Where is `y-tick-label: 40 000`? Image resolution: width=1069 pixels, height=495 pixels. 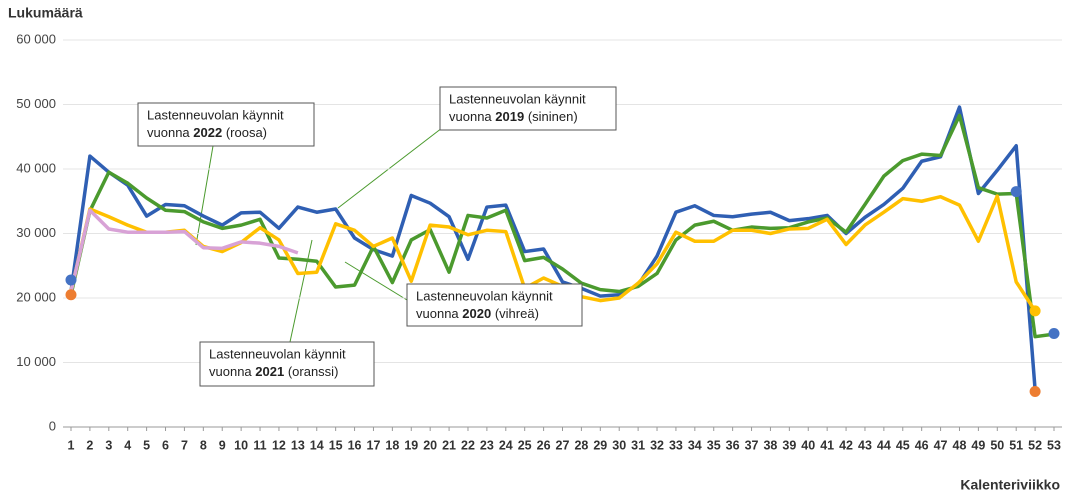
y-tick-label: 40 000 is located at coordinates (36, 167).